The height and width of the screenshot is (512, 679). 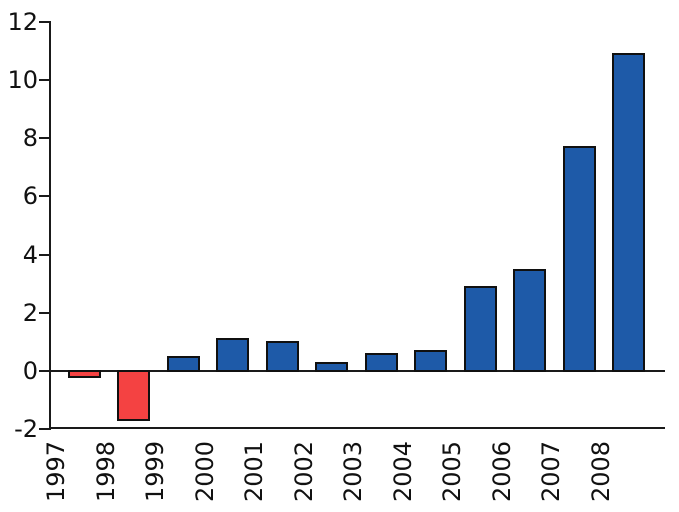 What do you see at coordinates (579, 259) in the screenshot?
I see `bar-2007` at bounding box center [579, 259].